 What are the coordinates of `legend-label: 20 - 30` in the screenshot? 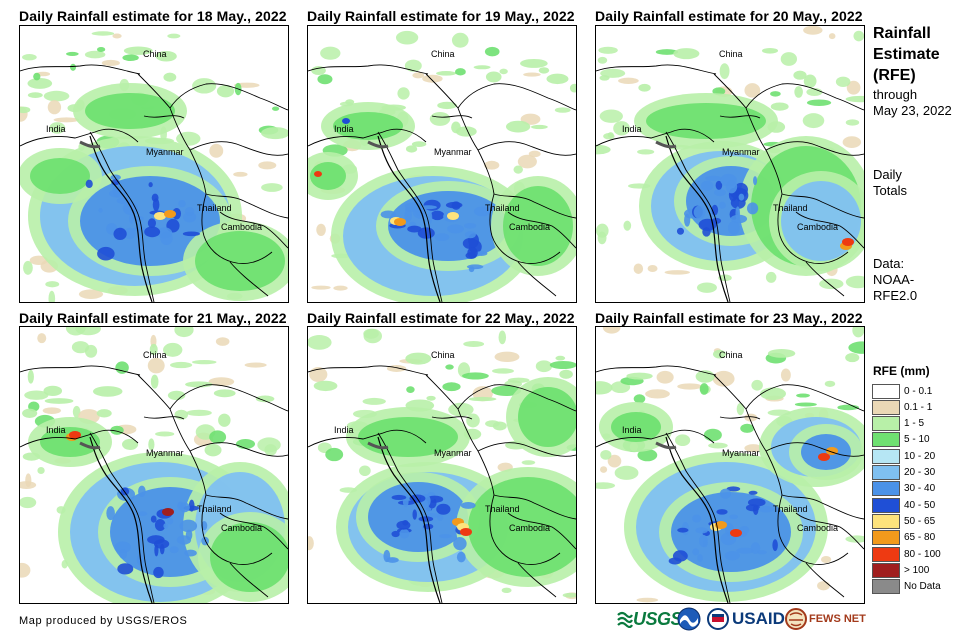 It's located at (920, 472).